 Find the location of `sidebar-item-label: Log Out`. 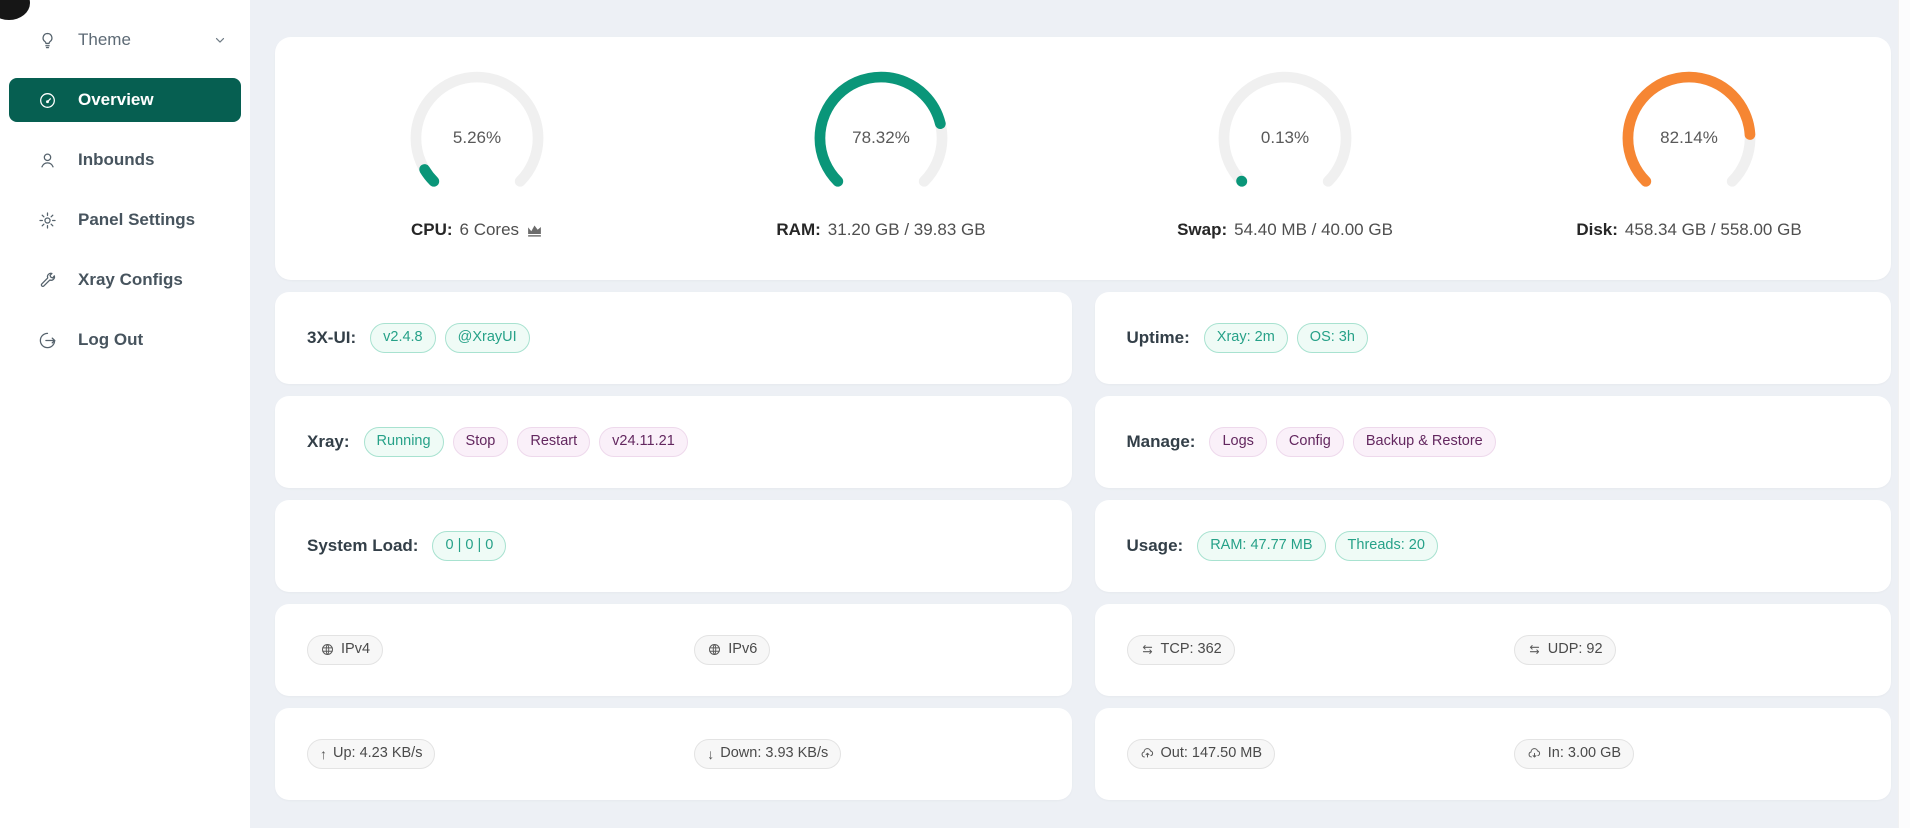

sidebar-item-label: Log Out is located at coordinates (111, 339).